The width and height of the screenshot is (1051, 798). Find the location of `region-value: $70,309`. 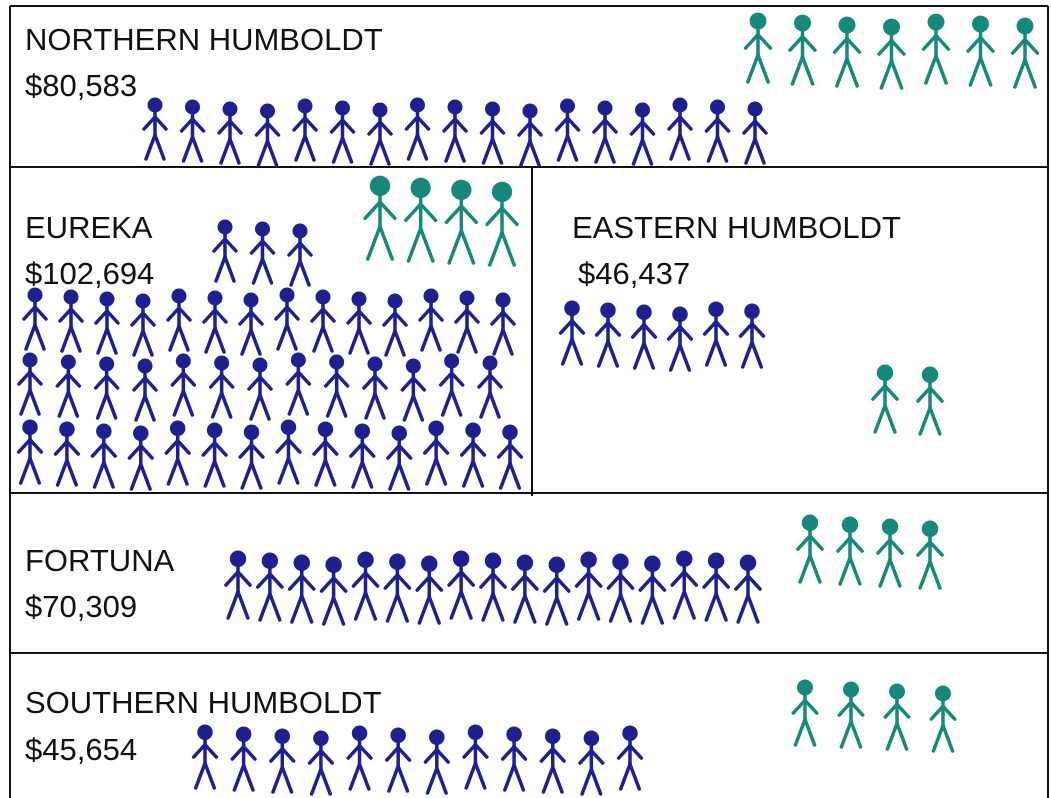

region-value: $70,309 is located at coordinates (81, 606).